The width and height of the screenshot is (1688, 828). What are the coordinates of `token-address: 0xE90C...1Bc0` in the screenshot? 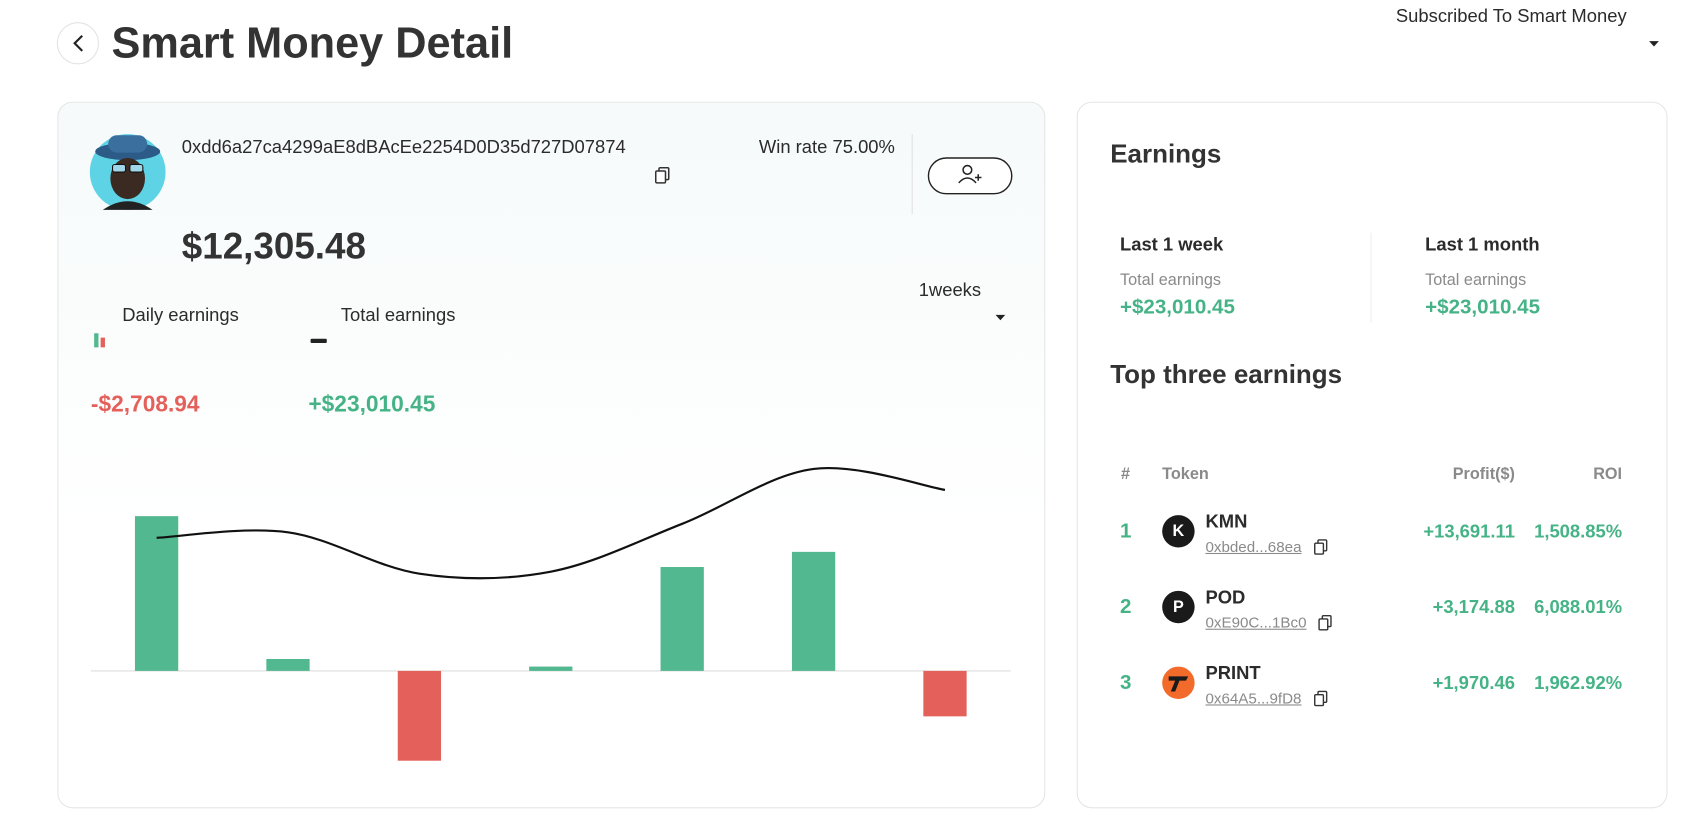 It's located at (1256, 622).